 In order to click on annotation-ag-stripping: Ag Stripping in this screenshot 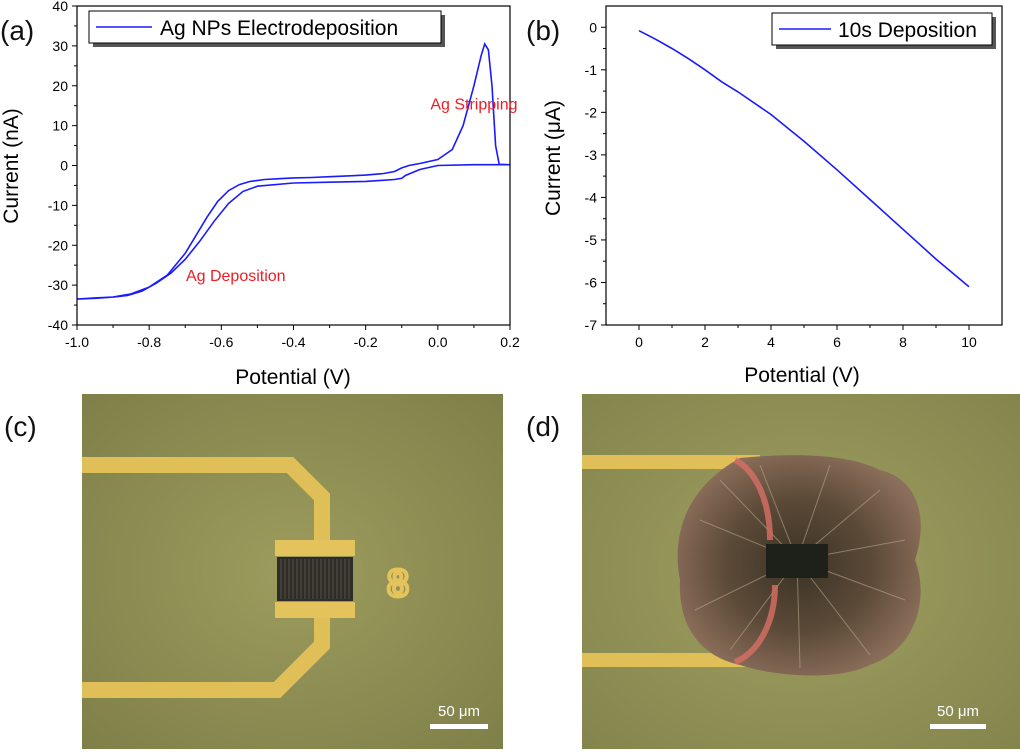, I will do `click(473, 105)`.